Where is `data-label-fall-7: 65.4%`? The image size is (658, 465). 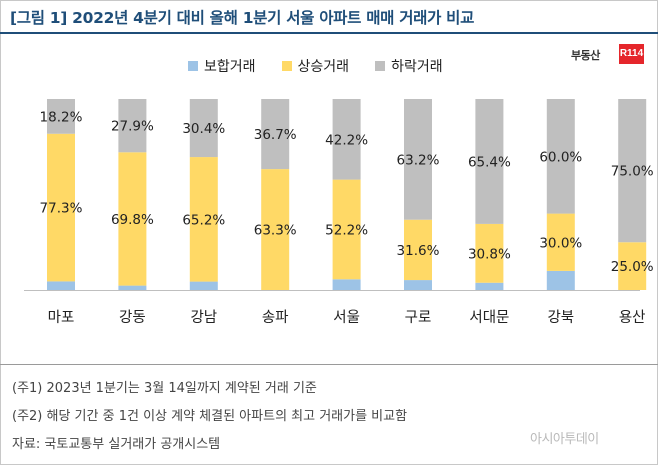 data-label-fall-7: 65.4% is located at coordinates (489, 162).